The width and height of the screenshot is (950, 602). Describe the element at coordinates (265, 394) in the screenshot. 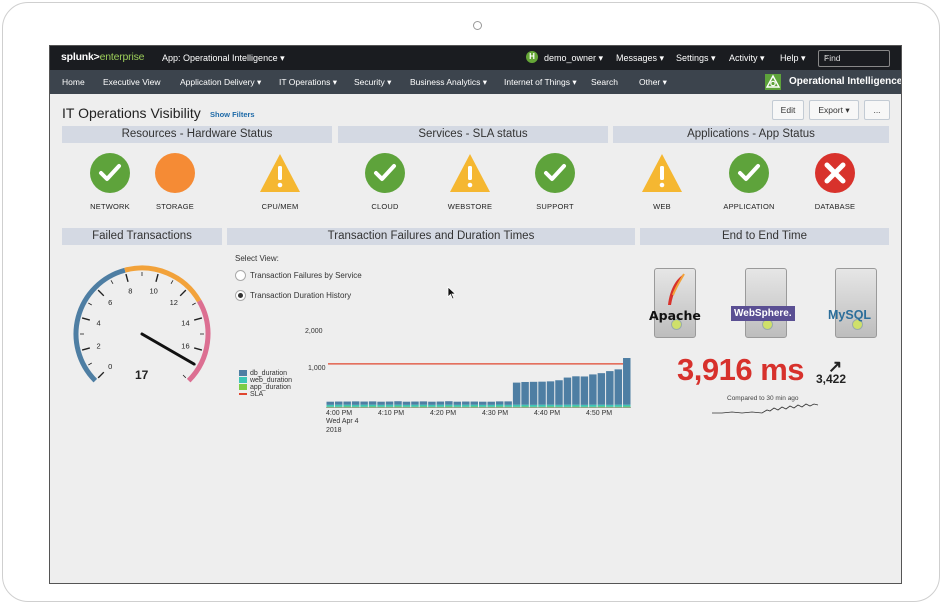

I see `legend-item-sla: SLA` at that location.